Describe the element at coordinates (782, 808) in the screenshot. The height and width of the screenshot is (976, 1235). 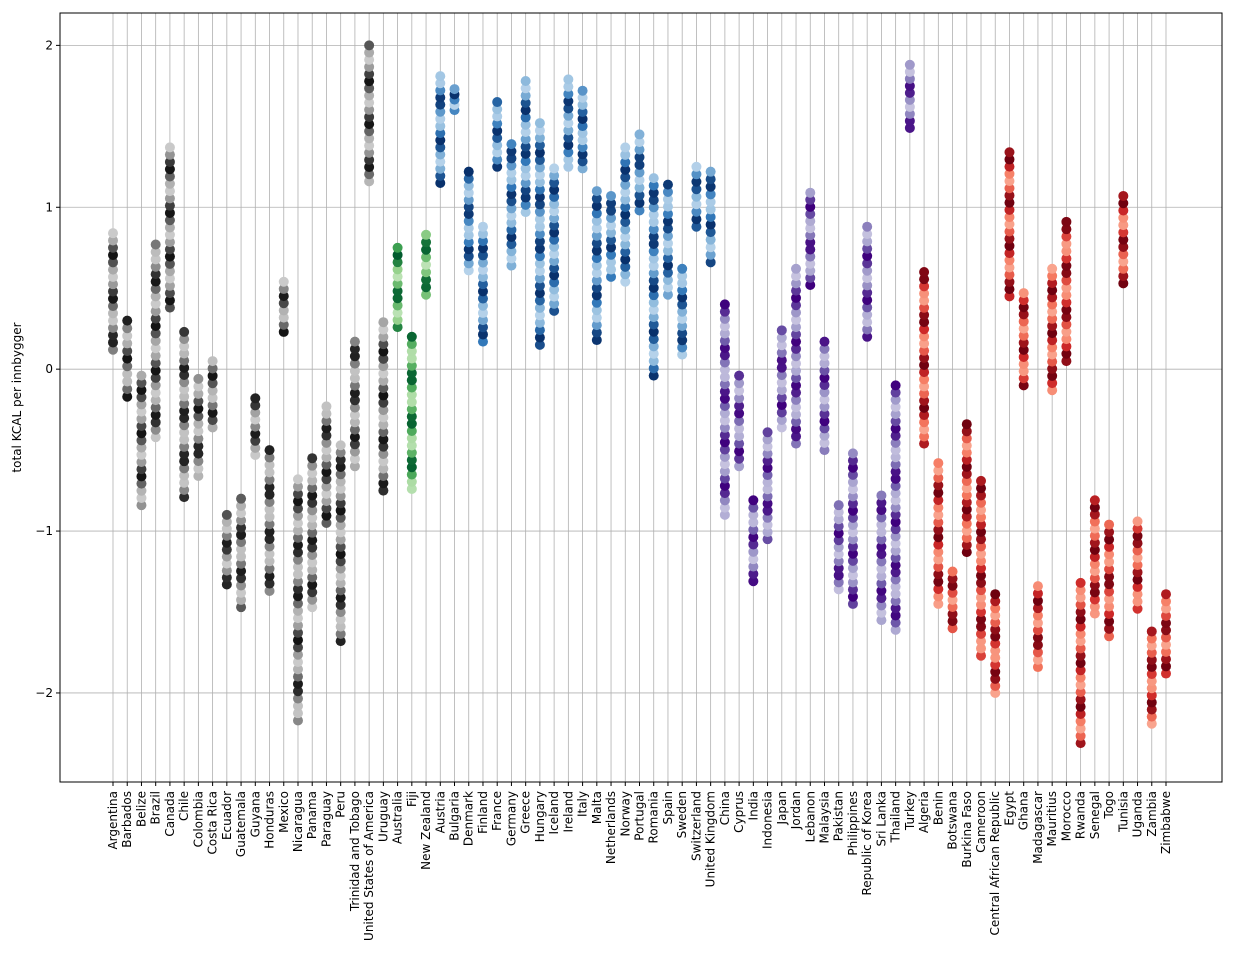
I see `x-tick-label: Japan` at that location.